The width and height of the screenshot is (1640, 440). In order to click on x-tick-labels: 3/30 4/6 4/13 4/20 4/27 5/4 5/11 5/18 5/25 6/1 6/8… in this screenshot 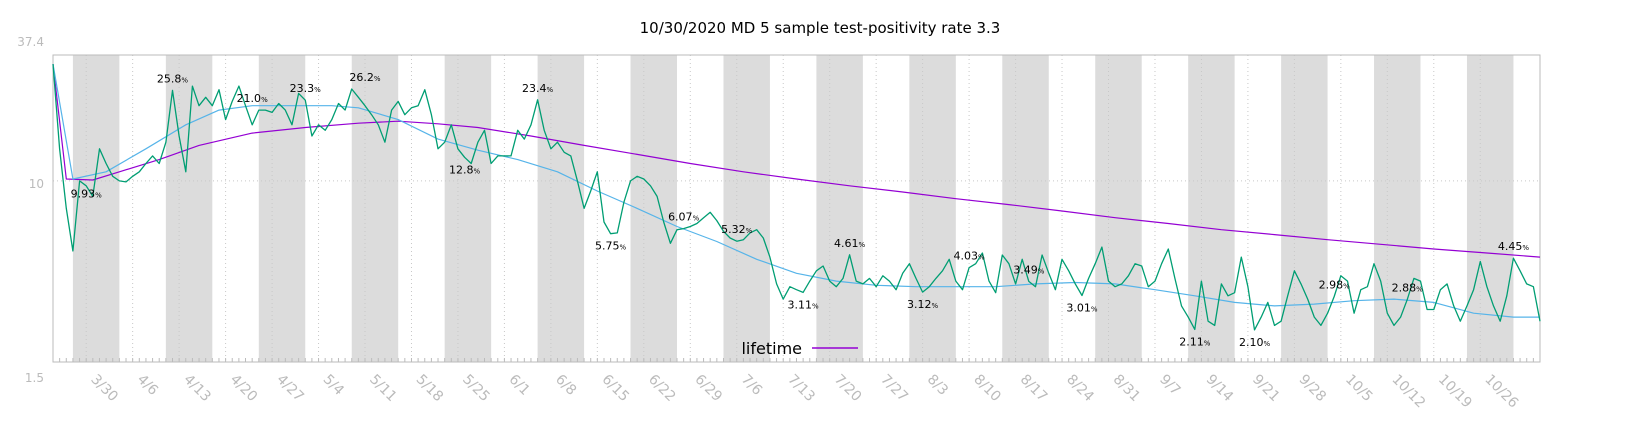, I will do `click(804, 392)`.